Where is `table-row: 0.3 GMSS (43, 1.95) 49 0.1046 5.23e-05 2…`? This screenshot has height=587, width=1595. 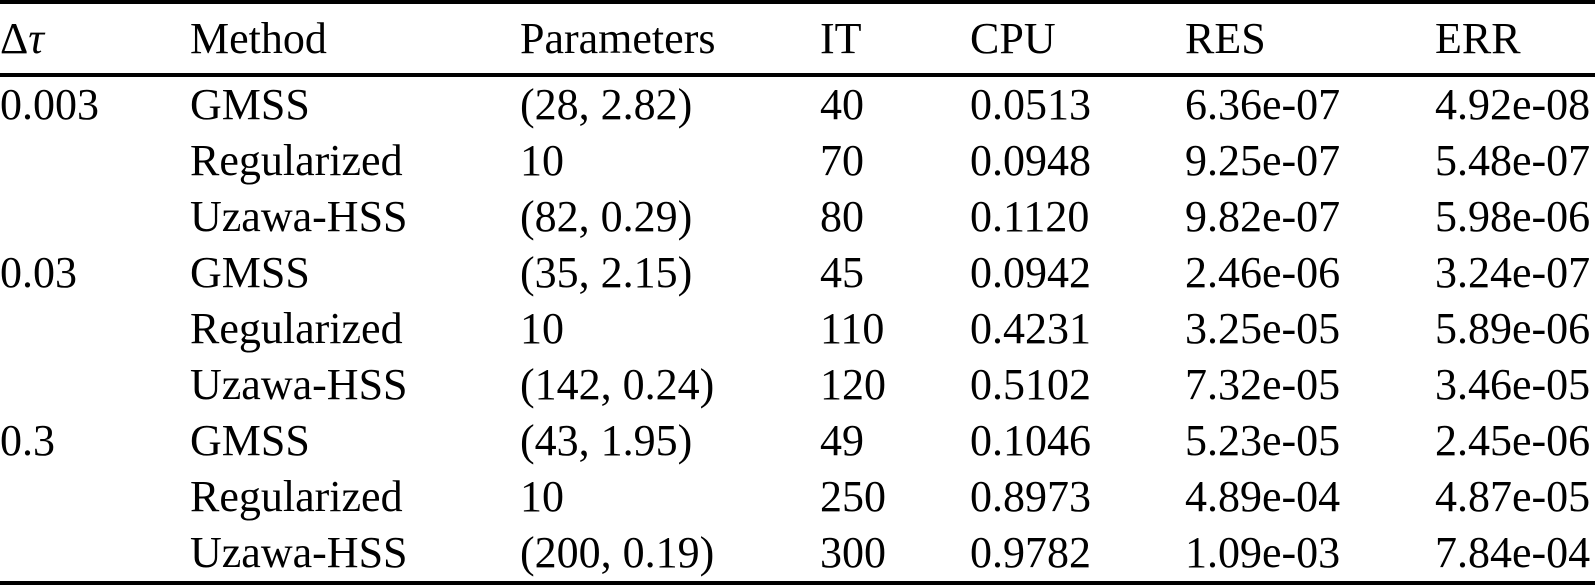
table-row: 0.3 GMSS (43, 1.95) 49 0.1046 5.23e-05 2… is located at coordinates (797, 441).